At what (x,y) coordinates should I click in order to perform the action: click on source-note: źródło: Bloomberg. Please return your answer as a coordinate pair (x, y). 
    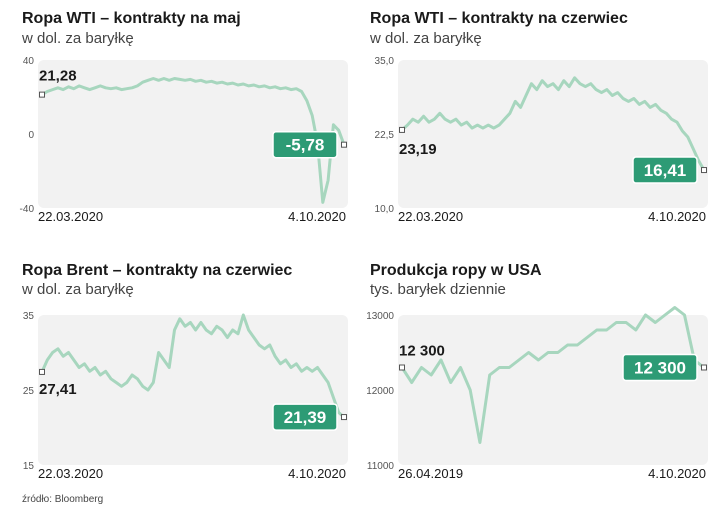
    Looking at the image, I should click on (63, 499).